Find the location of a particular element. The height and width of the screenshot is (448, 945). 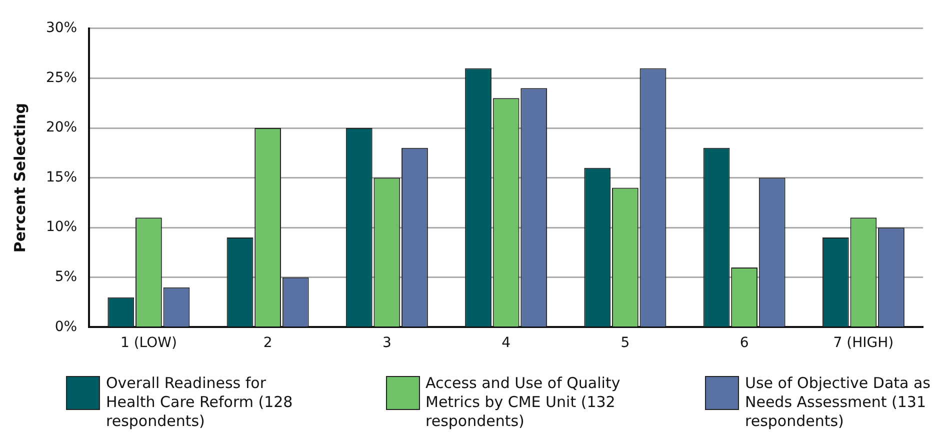

y-tick-label: 20% is located at coordinates (62, 128).